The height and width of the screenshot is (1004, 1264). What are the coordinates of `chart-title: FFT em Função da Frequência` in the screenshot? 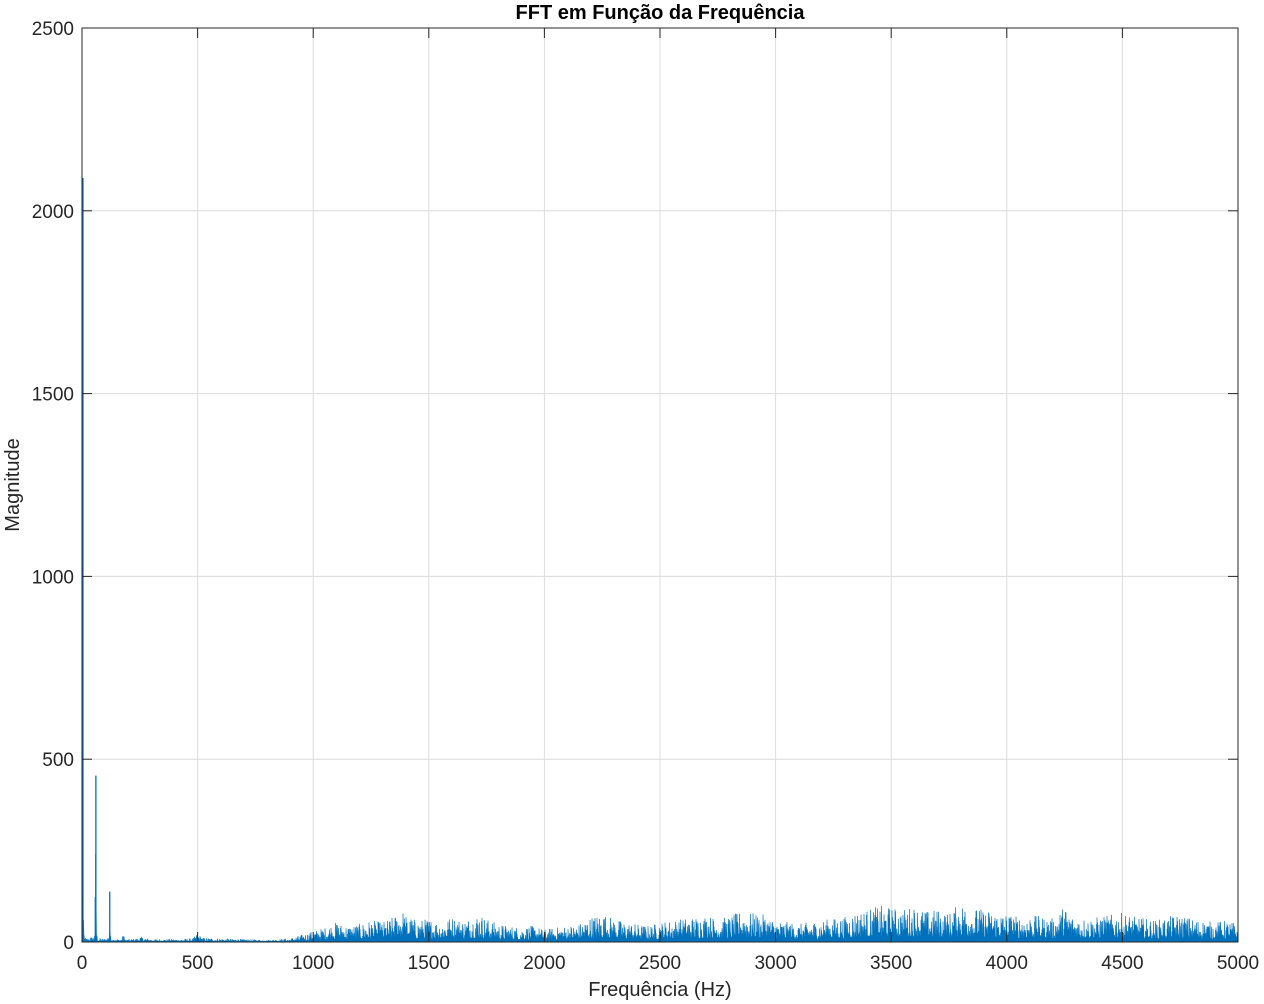 It's located at (661, 13).